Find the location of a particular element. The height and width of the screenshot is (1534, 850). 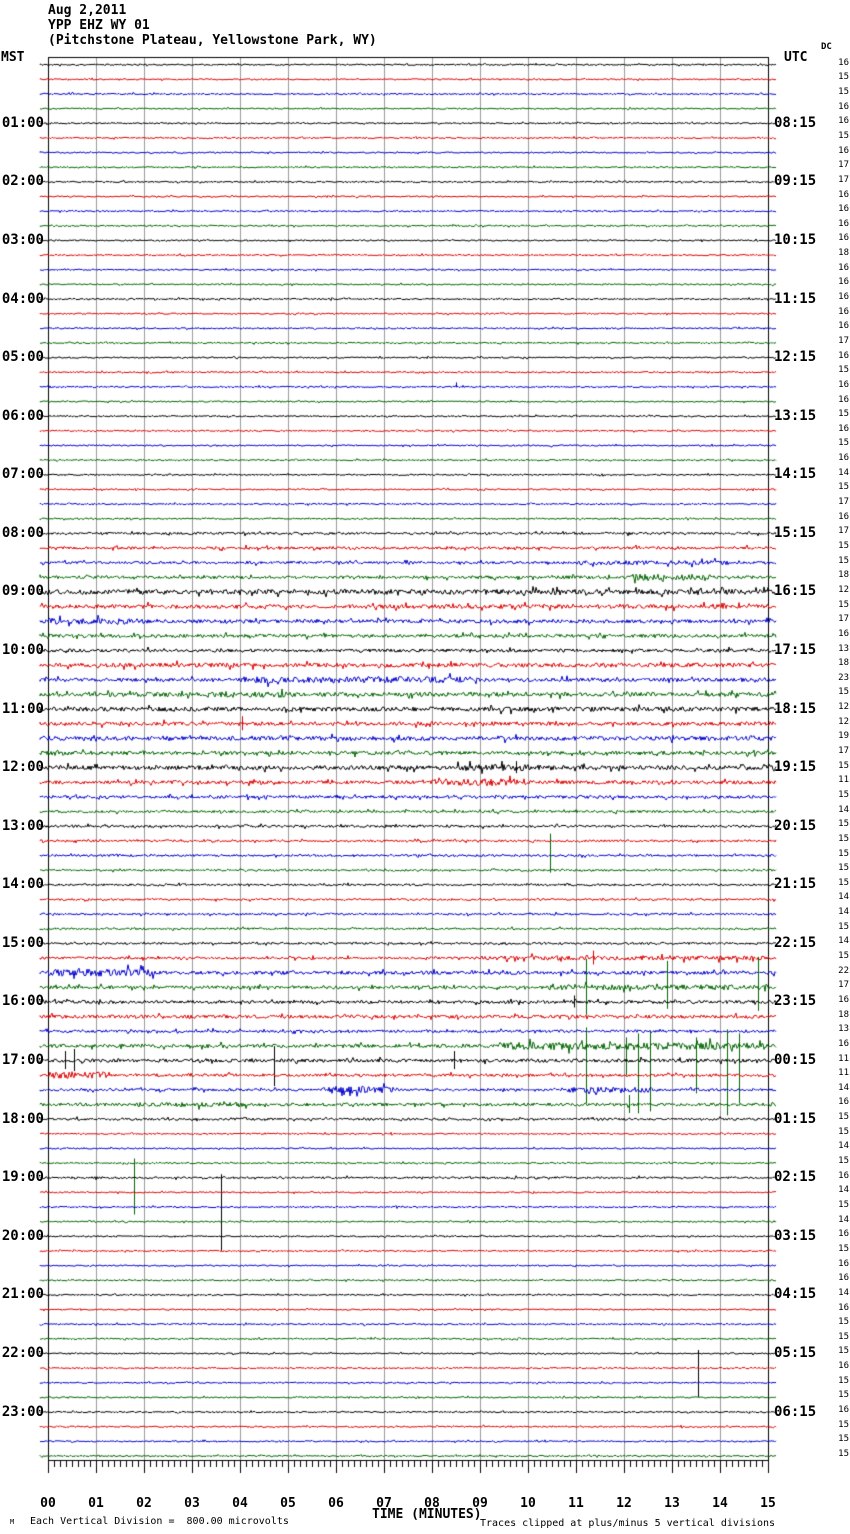

dc-value: 19 is located at coordinates (843, 736).